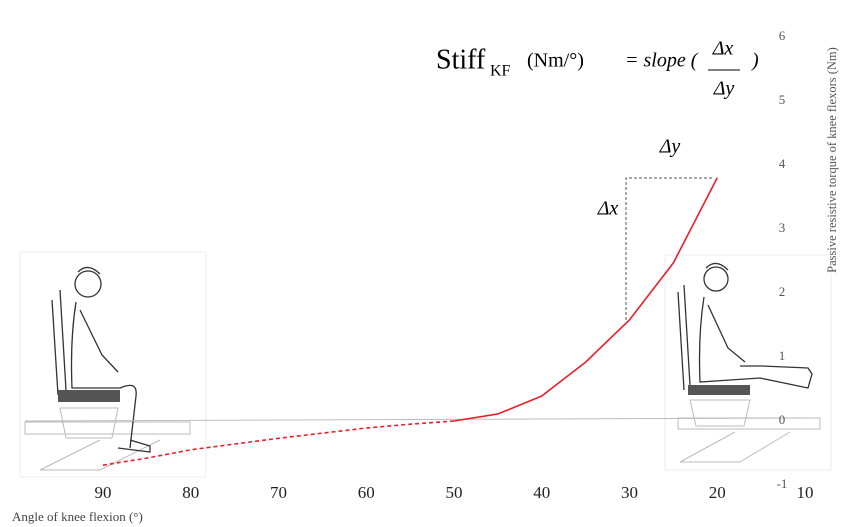  Describe the element at coordinates (748, 362) in the screenshot. I see `seated-figure-extended` at that location.